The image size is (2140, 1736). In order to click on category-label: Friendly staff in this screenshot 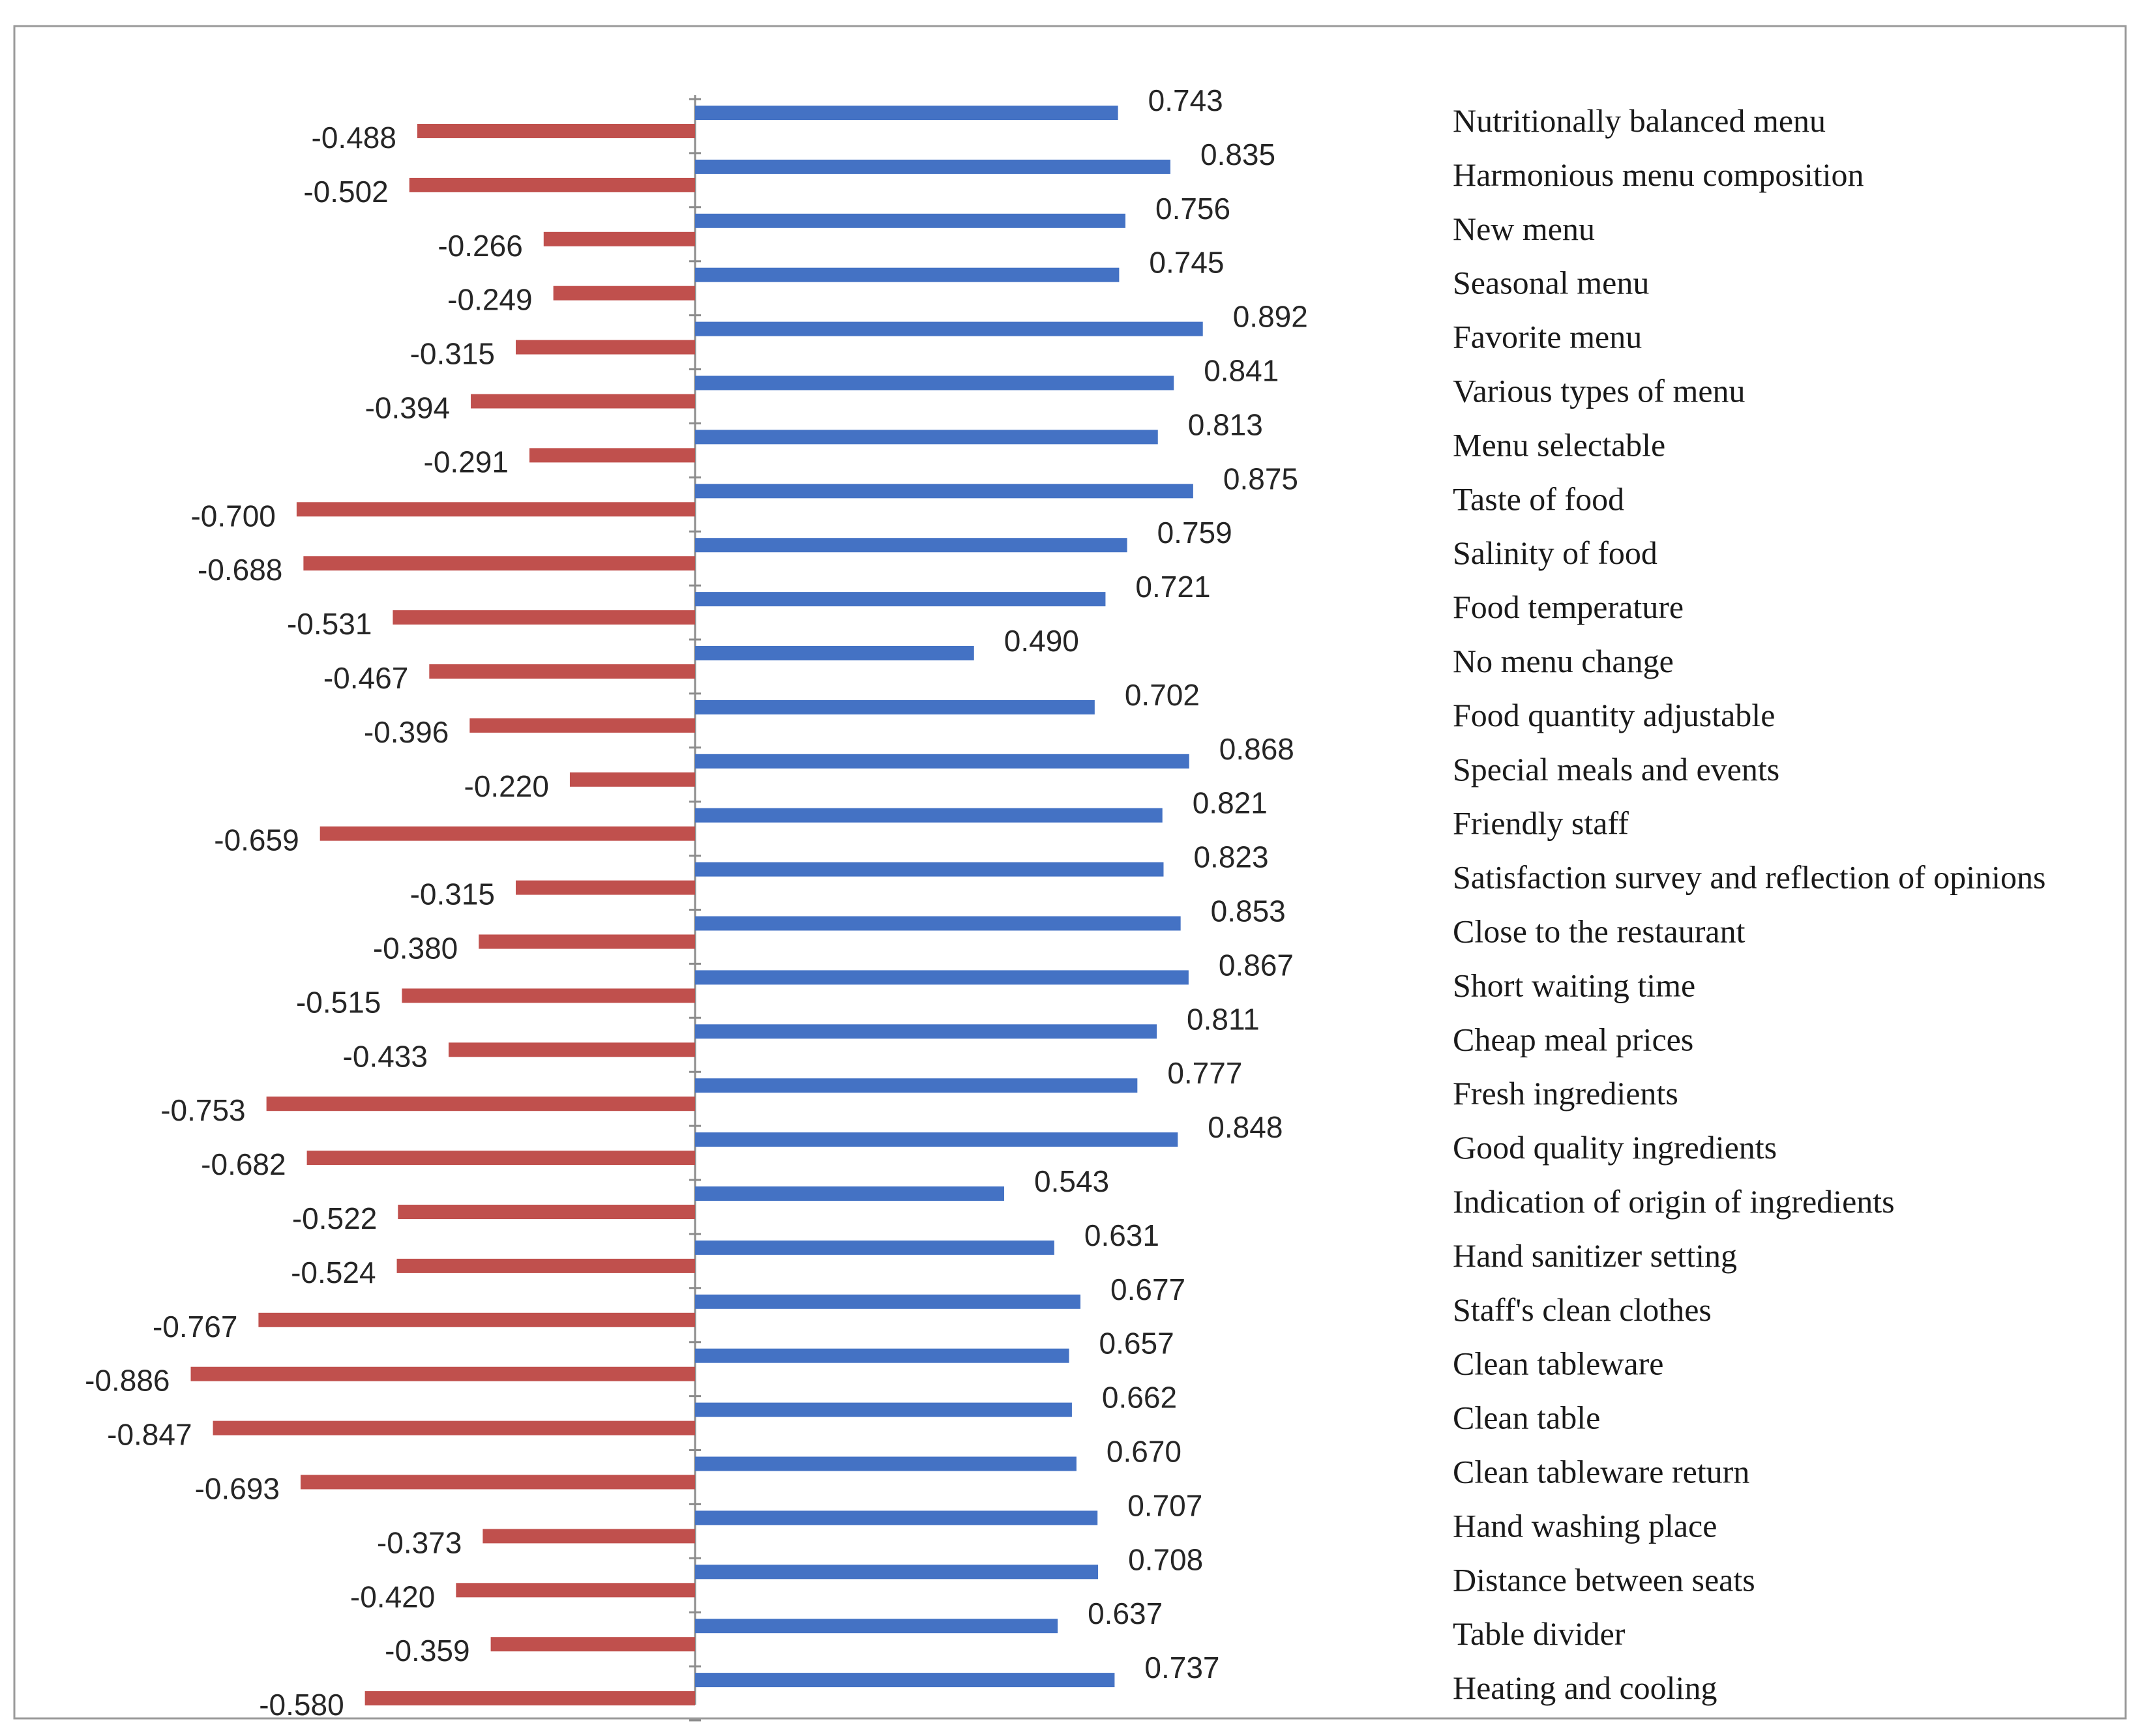, I will do `click(1541, 823)`.